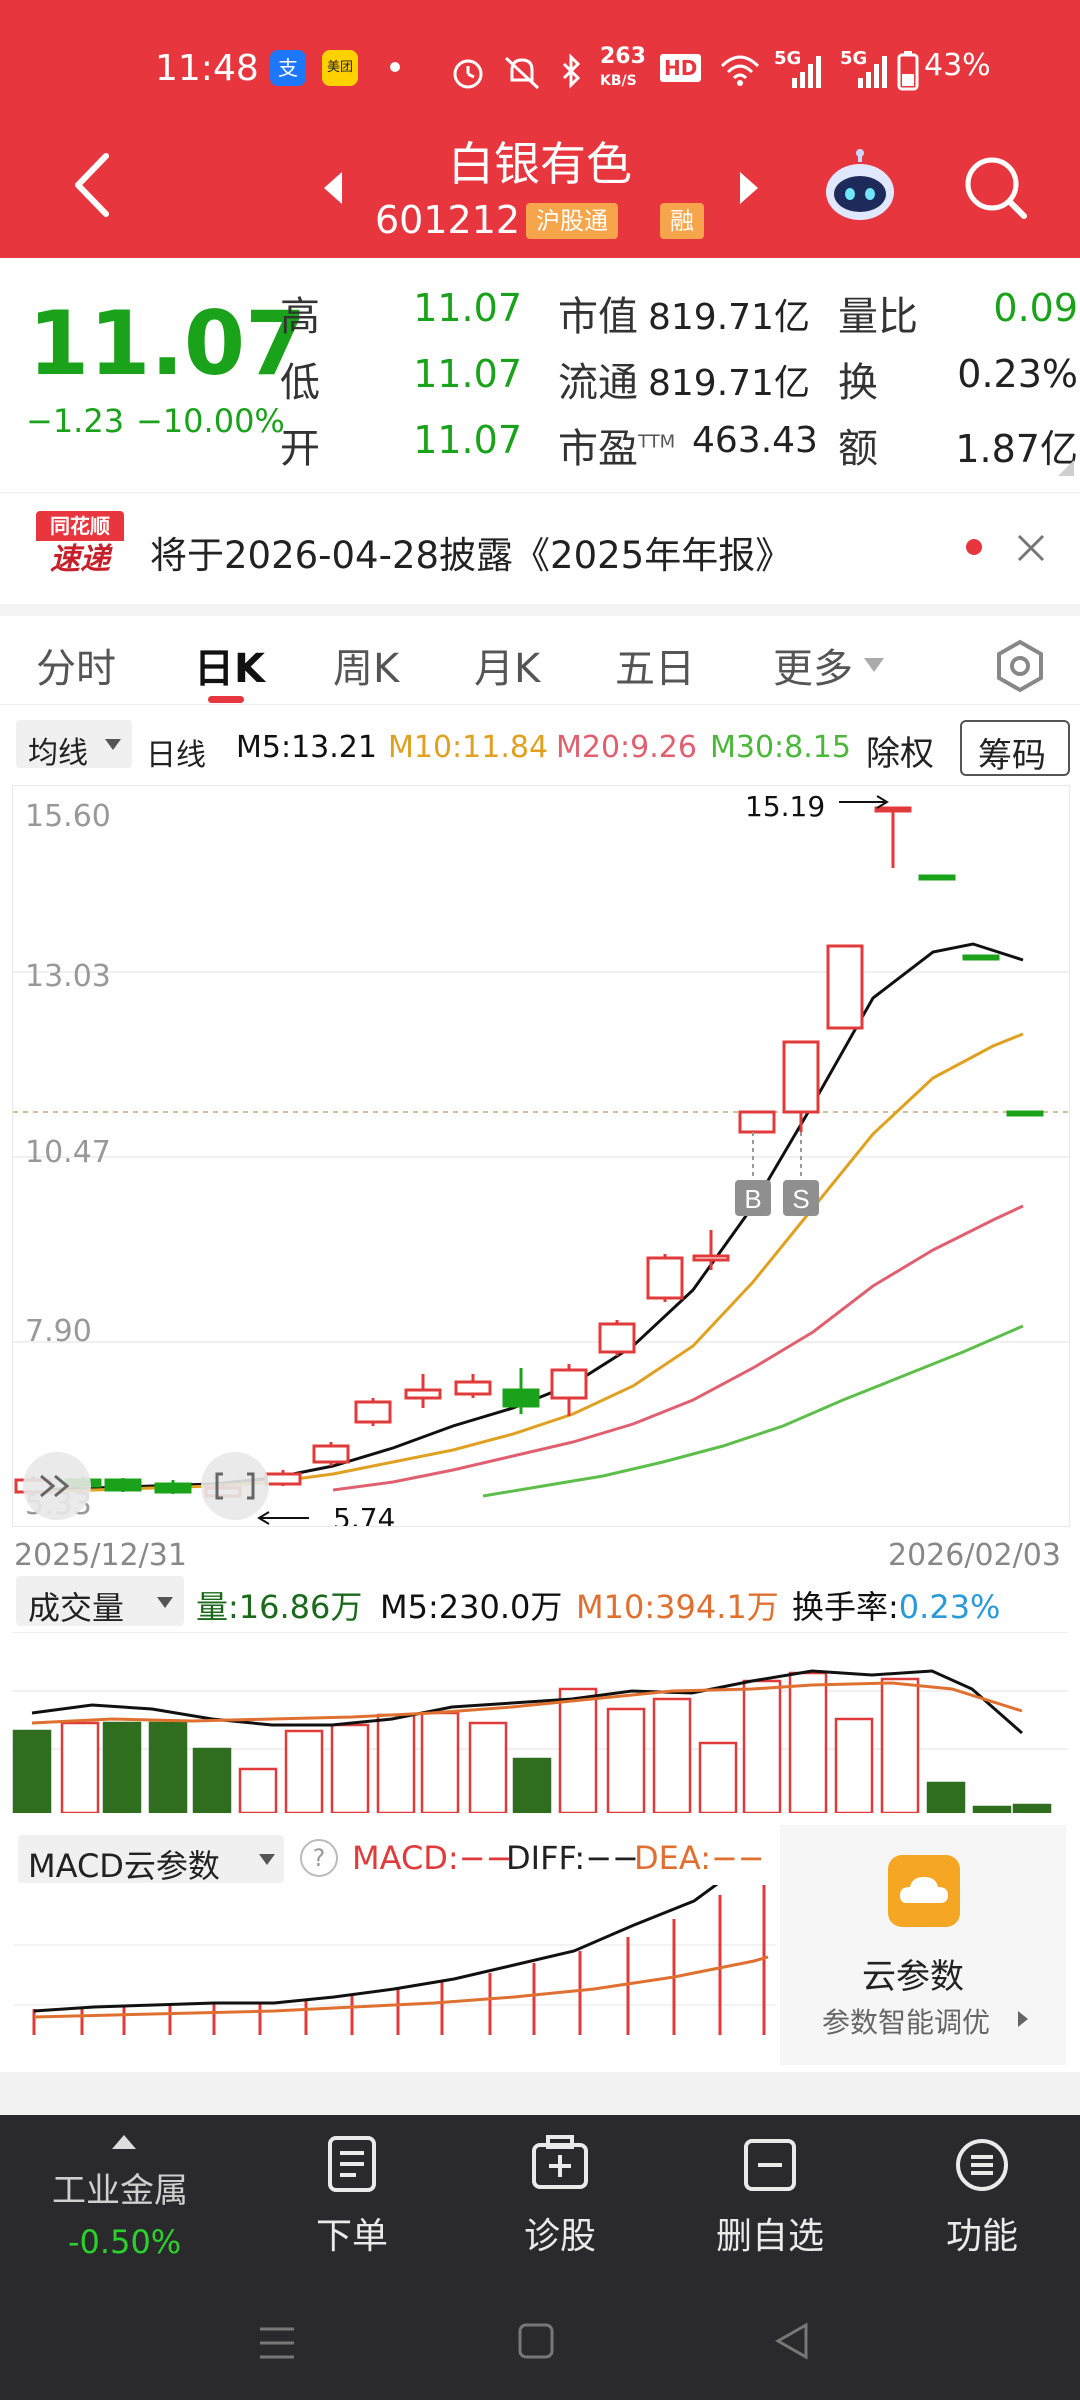  What do you see at coordinates (210, 421) in the screenshot?
I see `price-change-pct: −10.00%` at bounding box center [210, 421].